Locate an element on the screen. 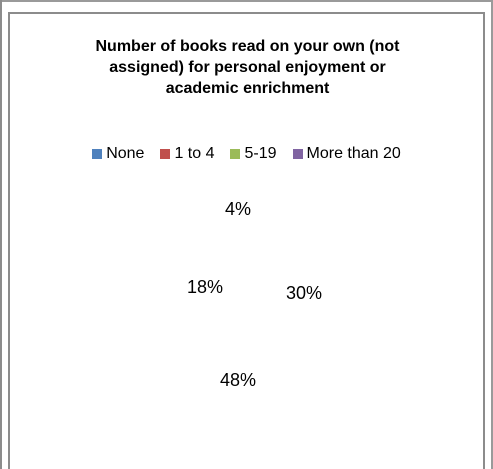 The width and height of the screenshot is (493, 469). legend-label-5-19: 5-19 is located at coordinates (260, 153).